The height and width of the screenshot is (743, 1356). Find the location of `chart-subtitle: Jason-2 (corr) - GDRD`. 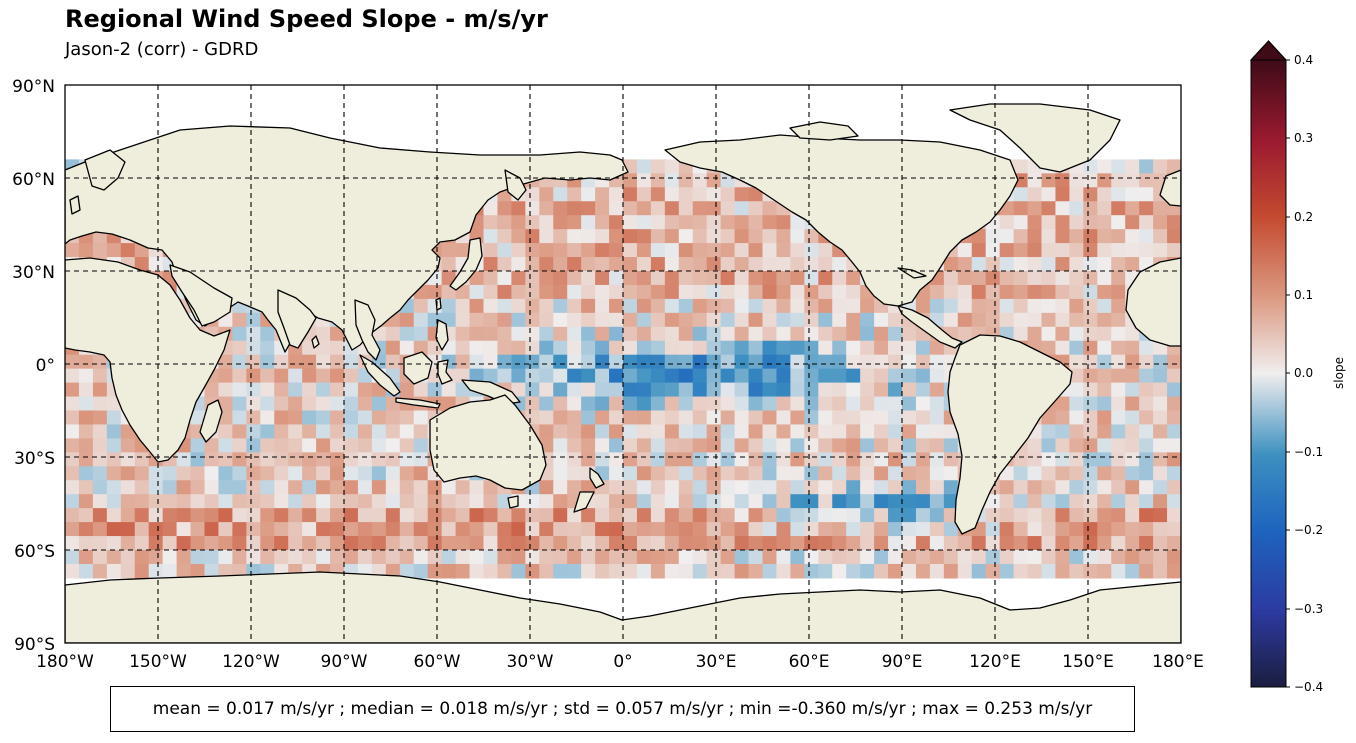

chart-subtitle: Jason-2 (corr) - GDRD is located at coordinates (162, 49).